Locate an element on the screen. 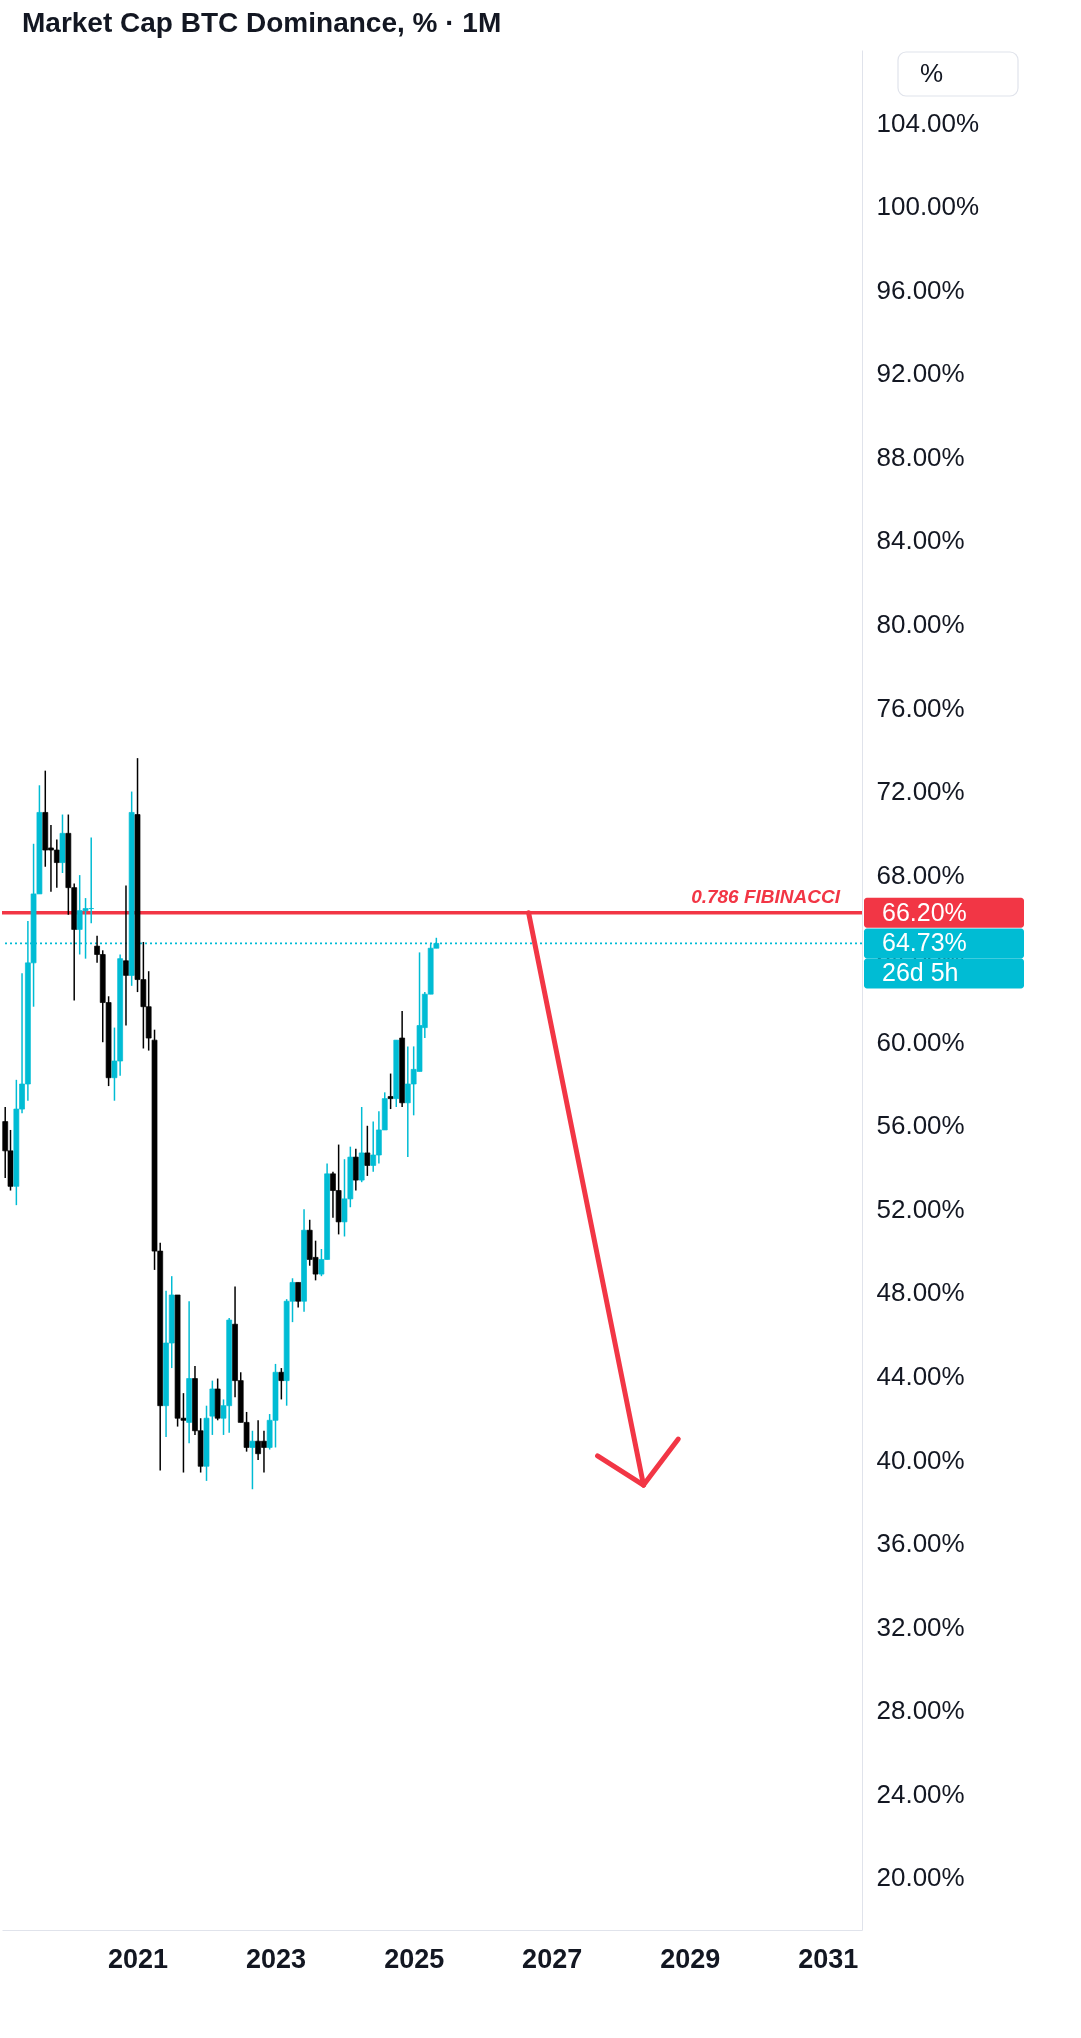 The image size is (1081, 2038). y-tick-label: 52.00% is located at coordinates (920, 1208).